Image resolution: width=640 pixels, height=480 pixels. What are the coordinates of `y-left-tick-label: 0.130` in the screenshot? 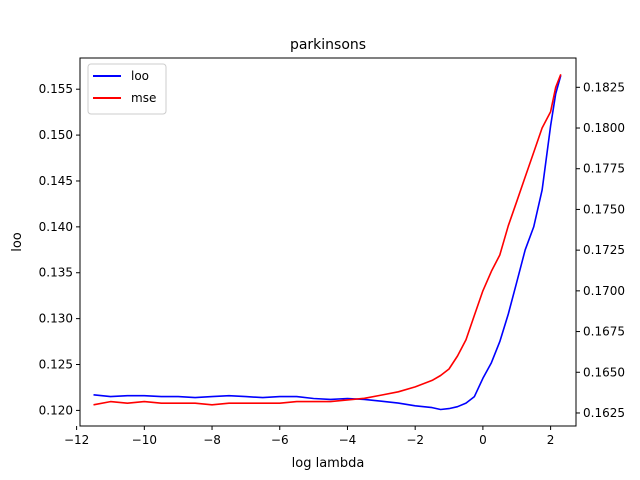 It's located at (56, 319).